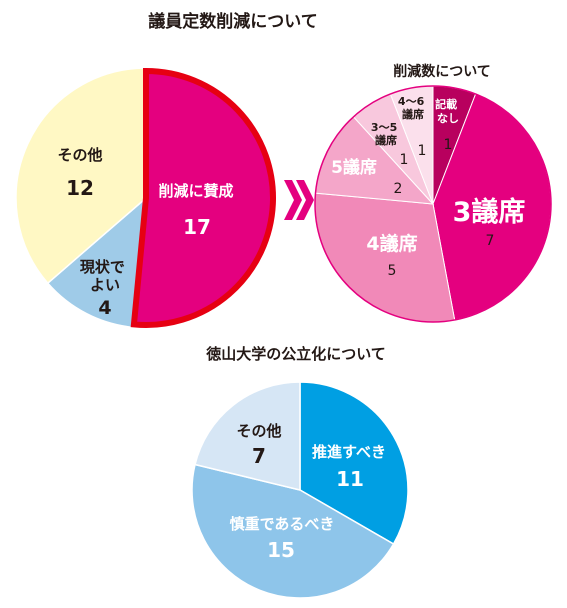  I want to click on chart2-value-none: 1, so click(448, 145).